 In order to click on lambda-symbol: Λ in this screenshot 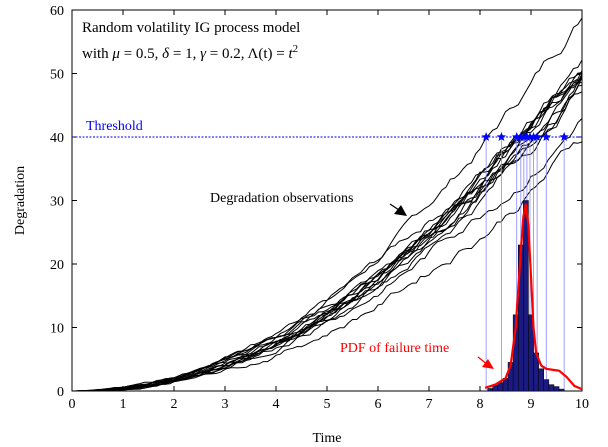, I will do `click(252, 54)`.